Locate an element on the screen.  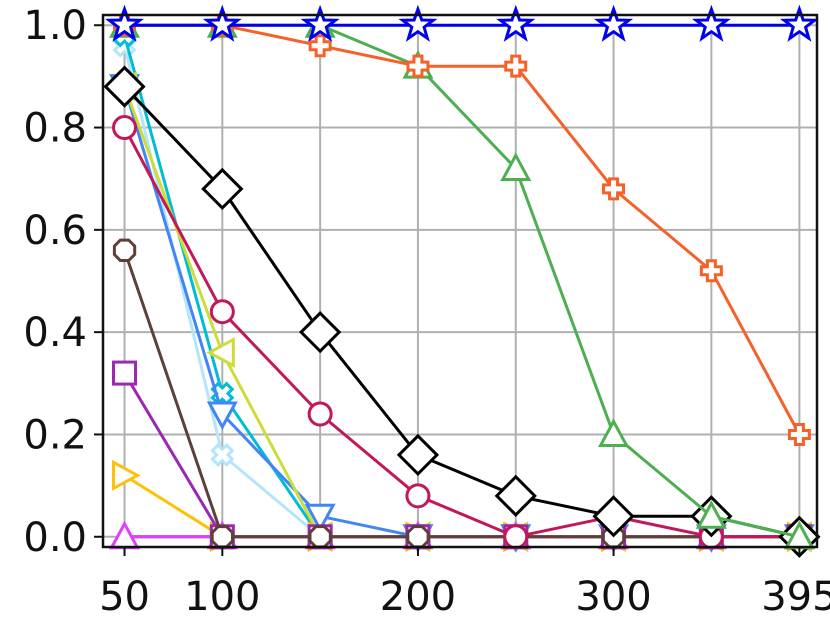
square-marker is located at coordinates (125, 373).